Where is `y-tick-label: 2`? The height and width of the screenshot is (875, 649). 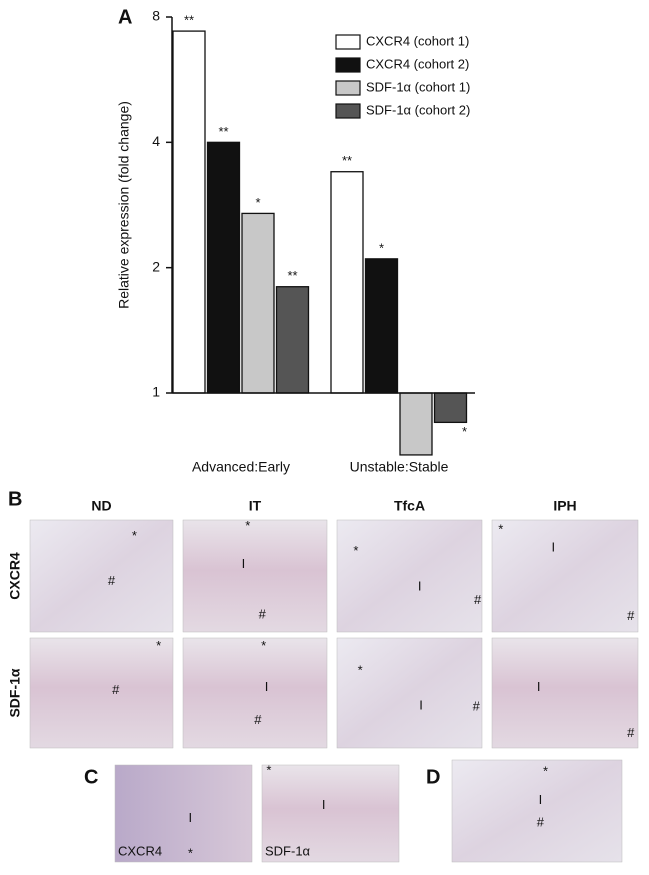
y-tick-label: 2 is located at coordinates (156, 266).